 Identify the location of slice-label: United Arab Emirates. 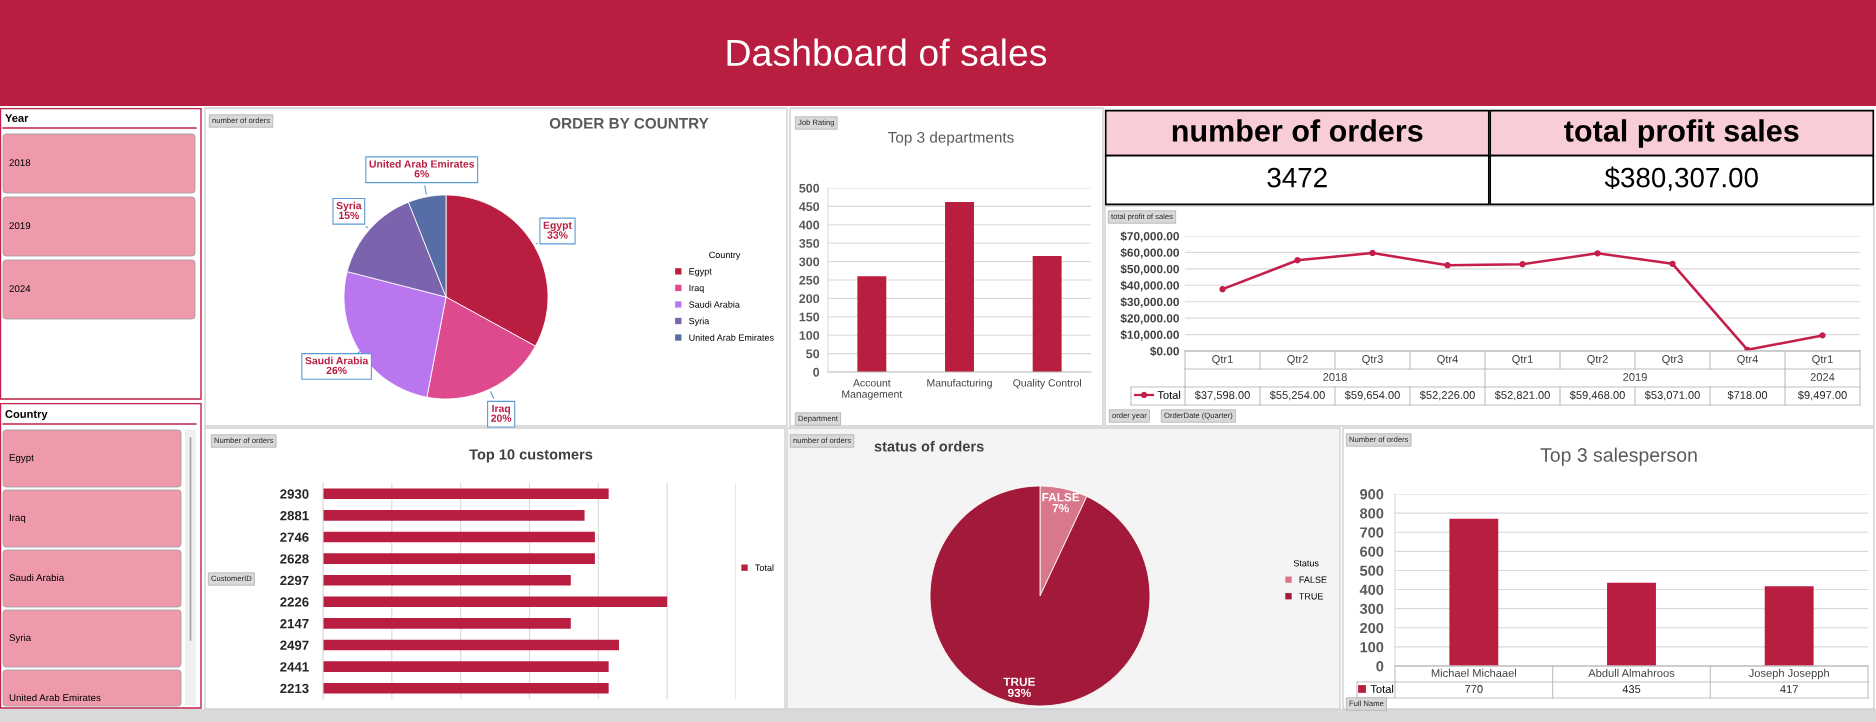
(422, 164).